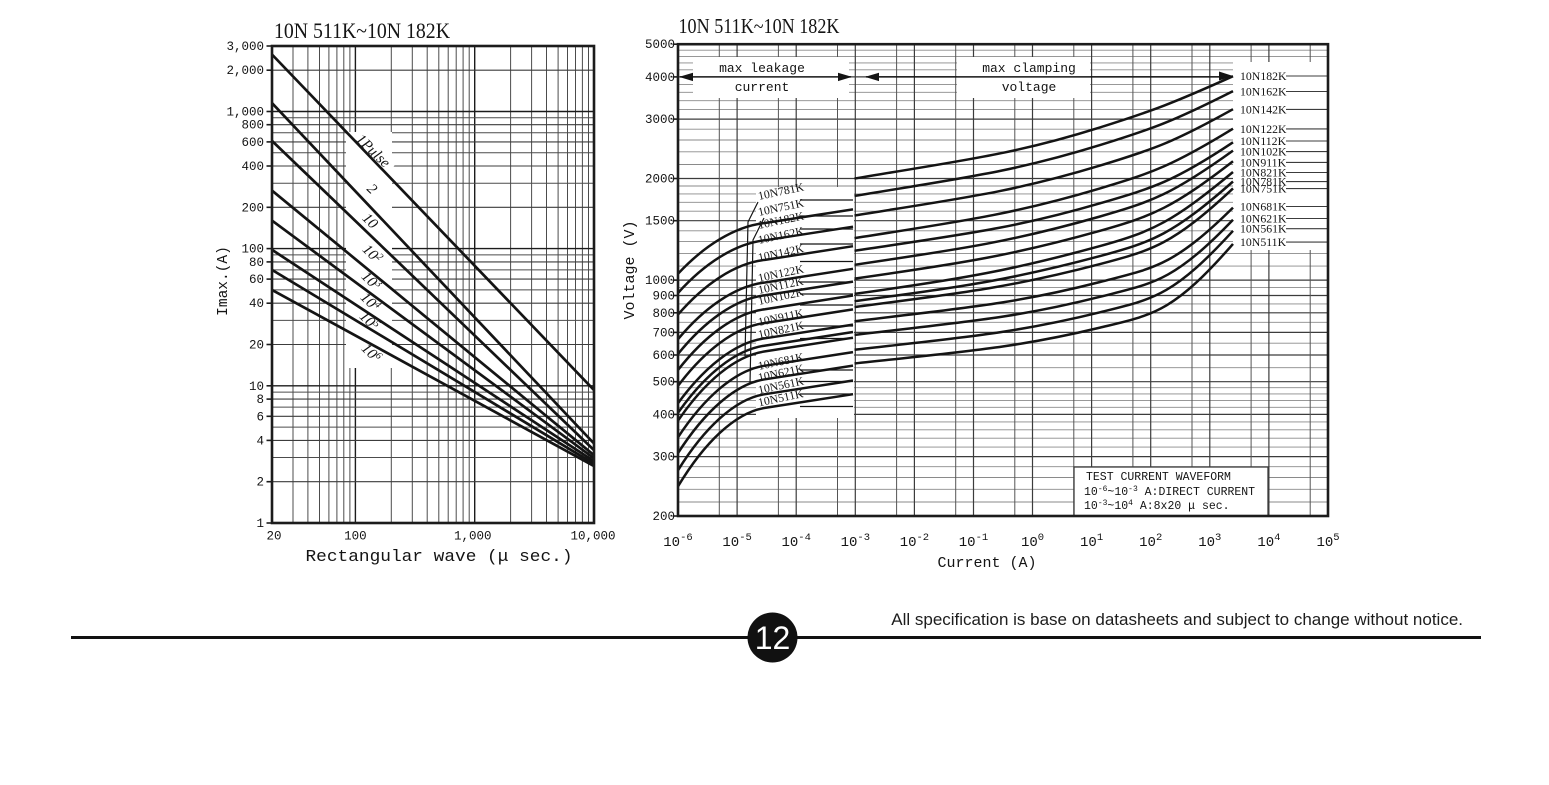 The width and height of the screenshot is (1549, 785). I want to click on svg-text: 10N911K, so click(1263, 162).